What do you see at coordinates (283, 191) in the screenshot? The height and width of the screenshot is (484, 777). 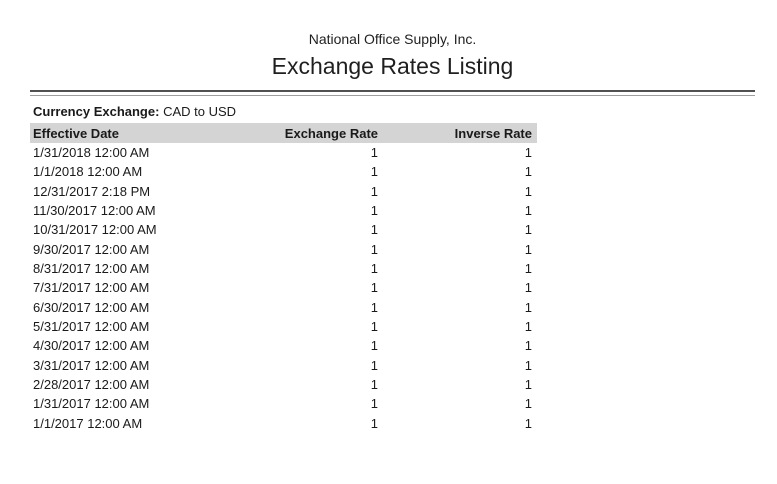 I see `table-row: 12/31/2017 2:18 PM 1 1` at bounding box center [283, 191].